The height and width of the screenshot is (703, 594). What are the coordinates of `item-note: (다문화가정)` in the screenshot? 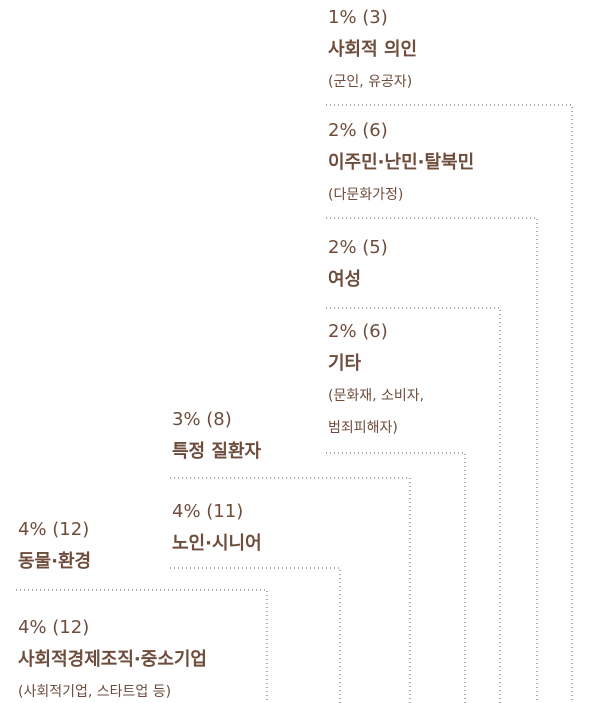 It's located at (365, 195).